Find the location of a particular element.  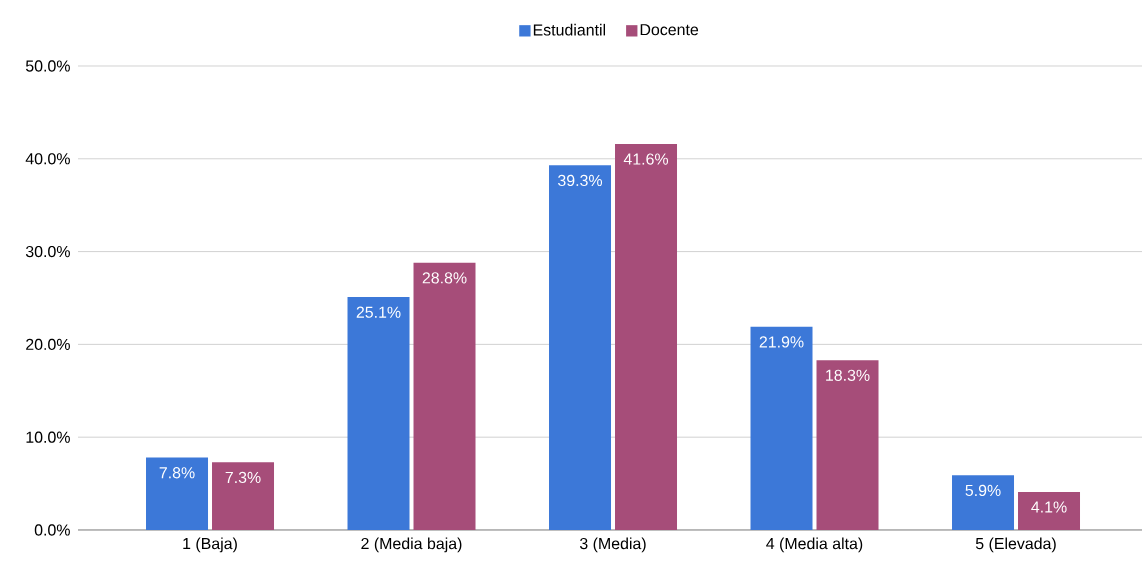

data-label: 7.8% is located at coordinates (177, 473).